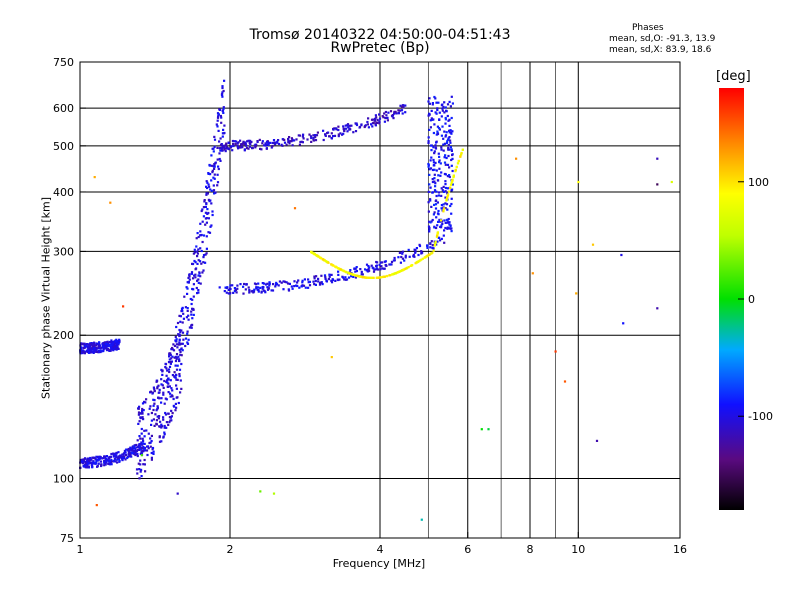  I want to click on outlier-point, so click(657, 184).